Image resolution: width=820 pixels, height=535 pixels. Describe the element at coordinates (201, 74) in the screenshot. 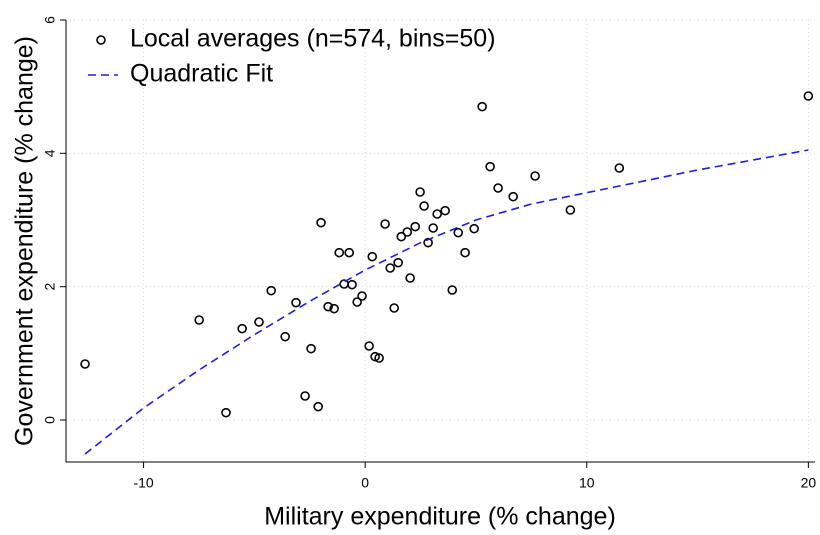

I see `legend-label: Quadratic Fit` at that location.